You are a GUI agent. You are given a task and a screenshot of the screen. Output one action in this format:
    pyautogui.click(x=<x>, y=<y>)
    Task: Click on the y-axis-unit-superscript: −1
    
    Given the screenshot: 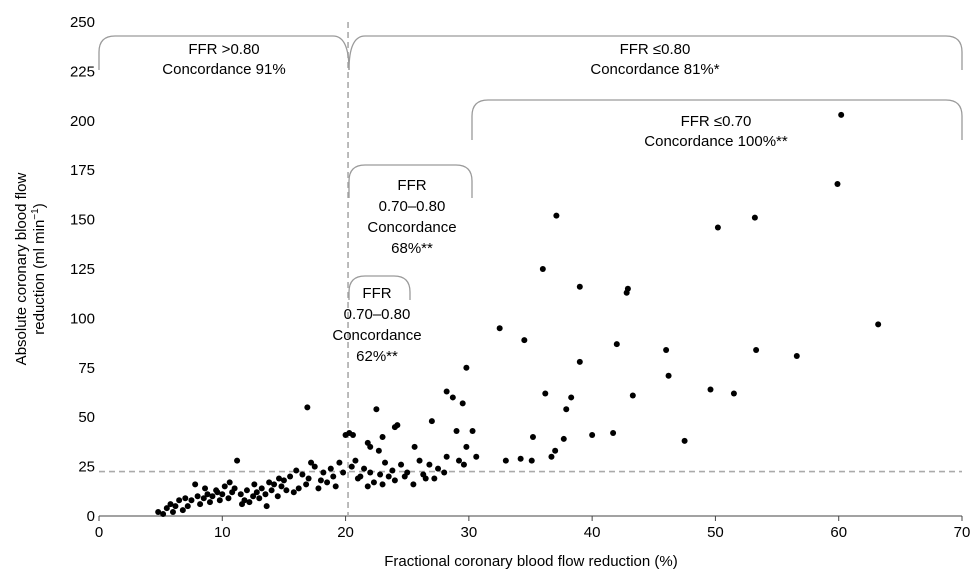 What is the action you would take?
    pyautogui.click(x=35, y=214)
    